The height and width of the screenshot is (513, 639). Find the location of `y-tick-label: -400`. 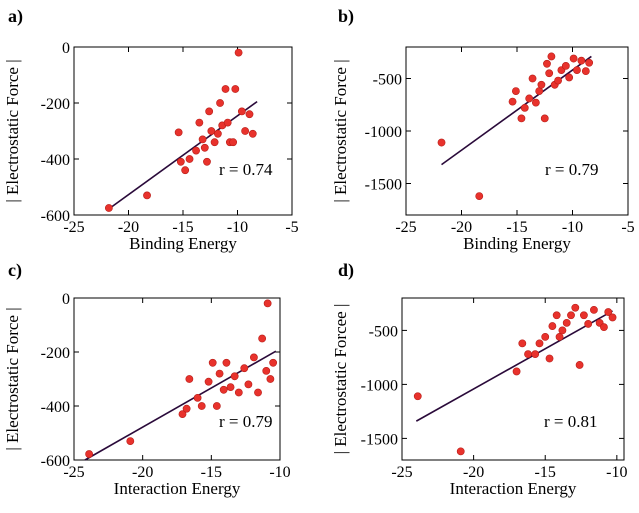

y-tick-label: -400 is located at coordinates (55, 407).